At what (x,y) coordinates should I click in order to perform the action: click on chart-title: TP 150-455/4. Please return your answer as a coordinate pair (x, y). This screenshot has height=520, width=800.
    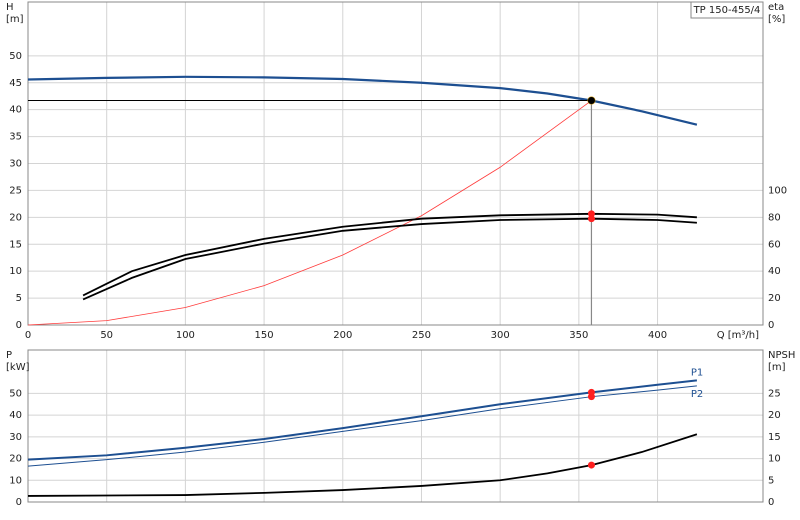
    Looking at the image, I should click on (727, 10).